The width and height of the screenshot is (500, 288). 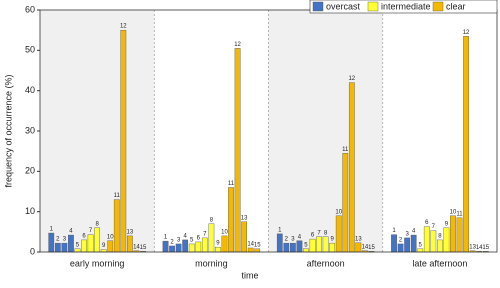 What do you see at coordinates (8, 130) in the screenshot?
I see `y-axis-label: frequency of occurrence (%)` at bounding box center [8, 130].